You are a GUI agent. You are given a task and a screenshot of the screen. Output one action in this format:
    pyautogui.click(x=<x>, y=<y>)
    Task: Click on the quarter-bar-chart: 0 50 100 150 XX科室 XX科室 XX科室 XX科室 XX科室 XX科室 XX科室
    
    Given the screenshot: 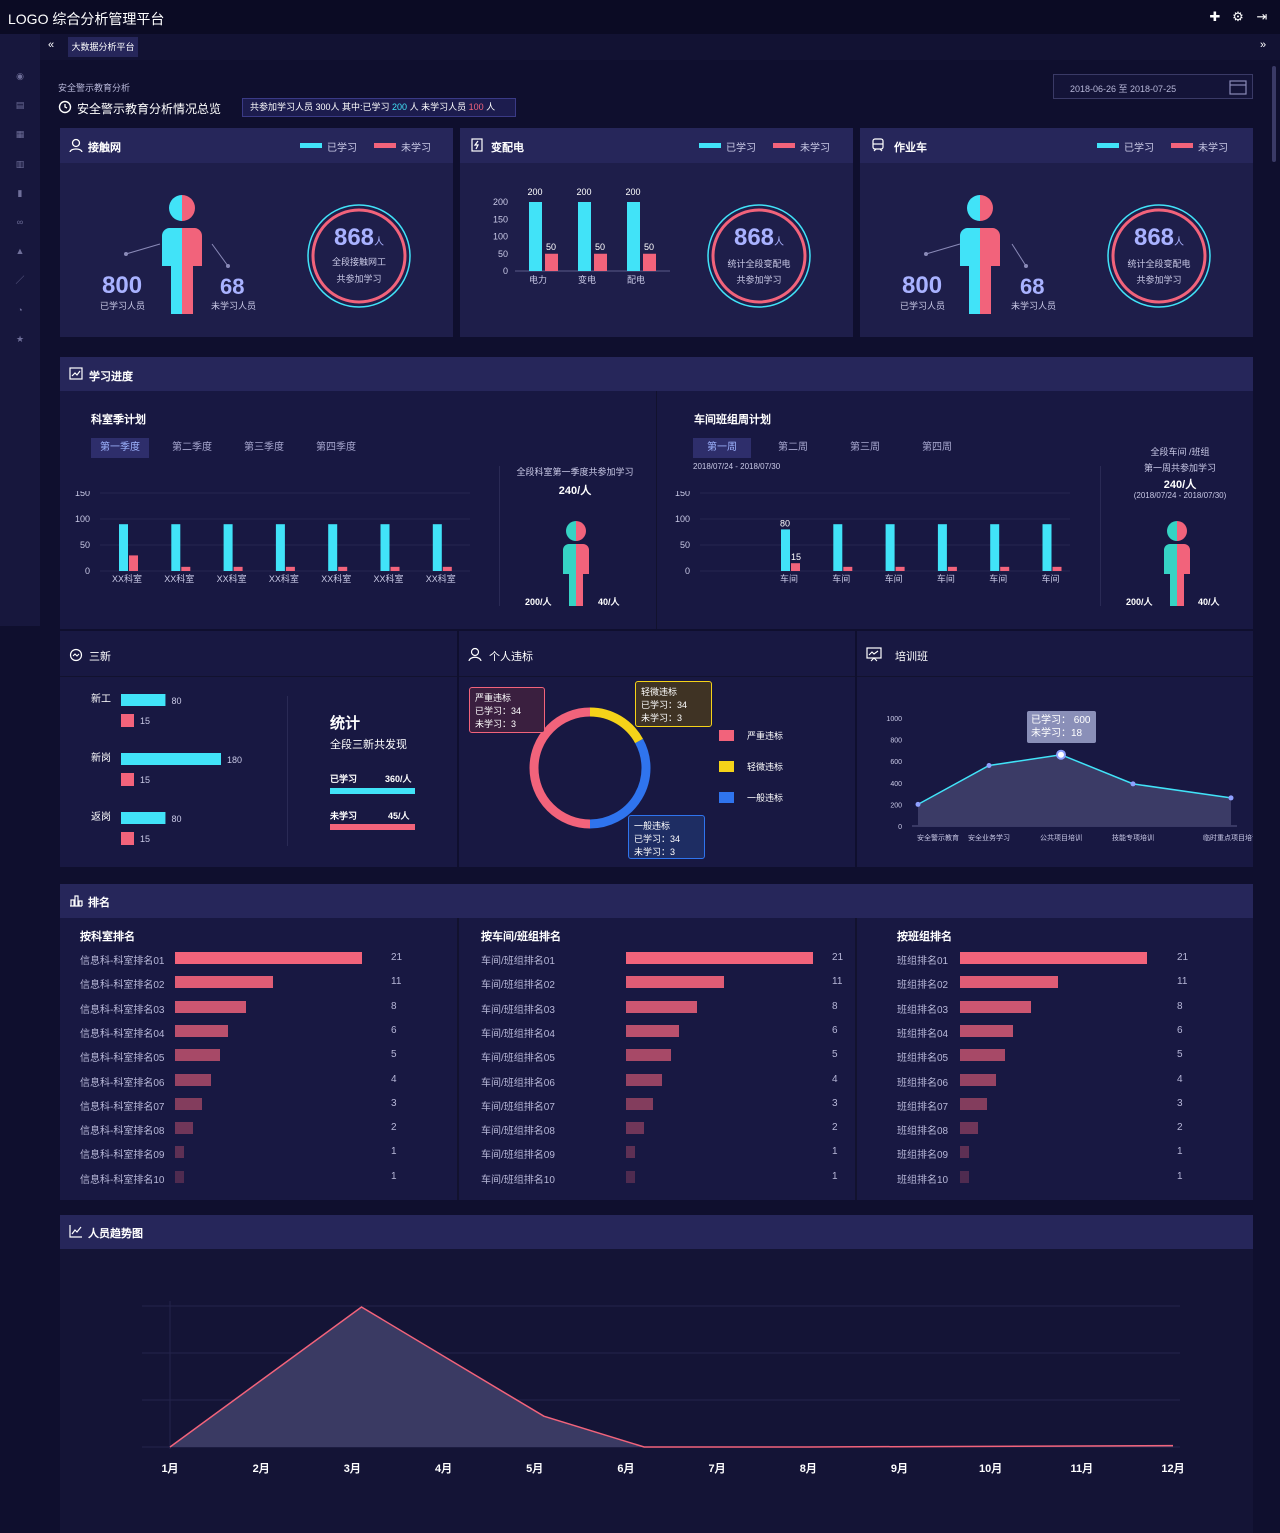 What is the action you would take?
    pyautogui.click(x=272, y=537)
    